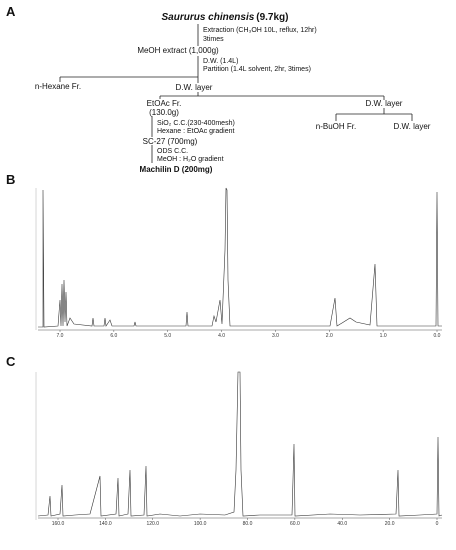 The image size is (456, 550). What do you see at coordinates (60, 336) in the screenshot?
I see `axis-label: 7.0` at bounding box center [60, 336].